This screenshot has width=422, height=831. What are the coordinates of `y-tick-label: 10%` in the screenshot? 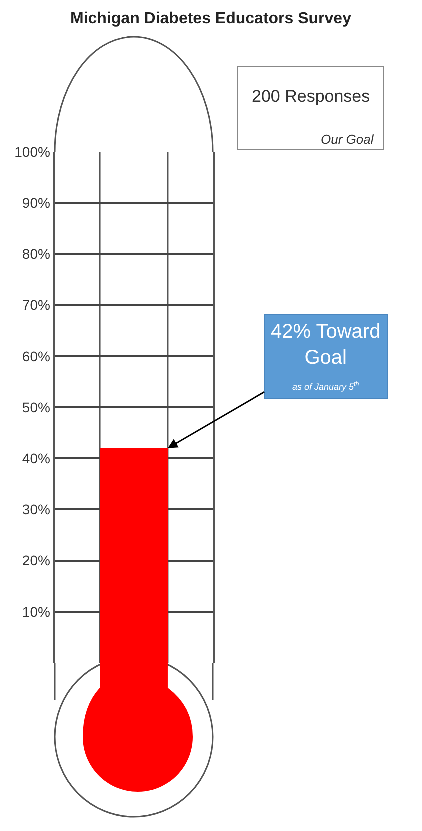 It's located at (36, 612).